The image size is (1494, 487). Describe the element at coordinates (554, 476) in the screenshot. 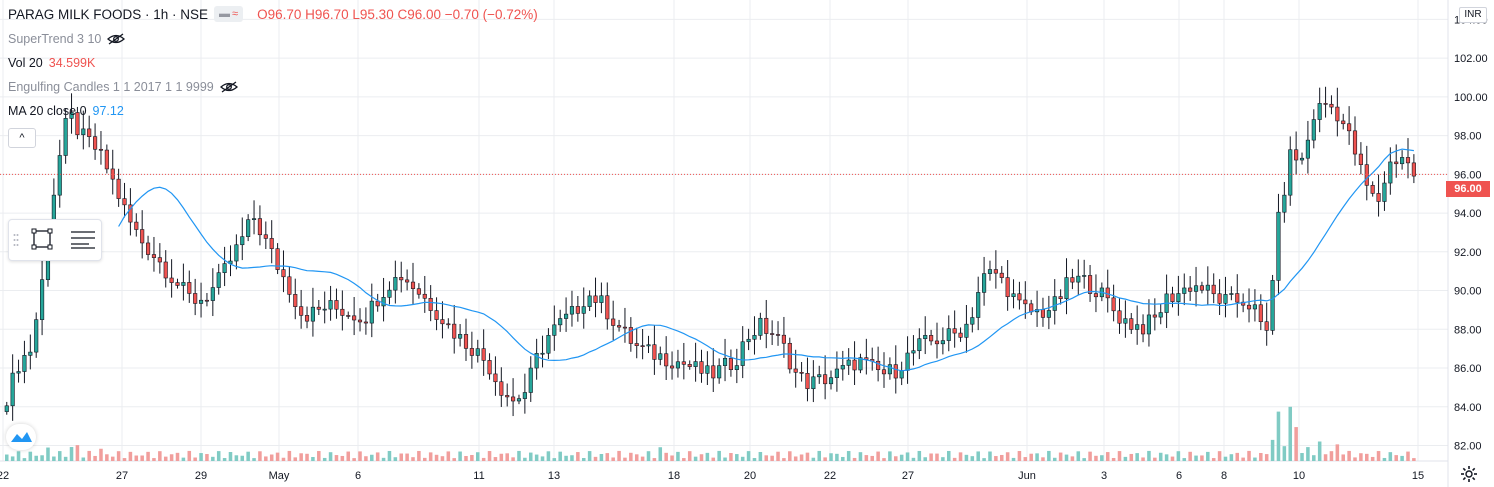

I see `x-tick-label: 13` at that location.